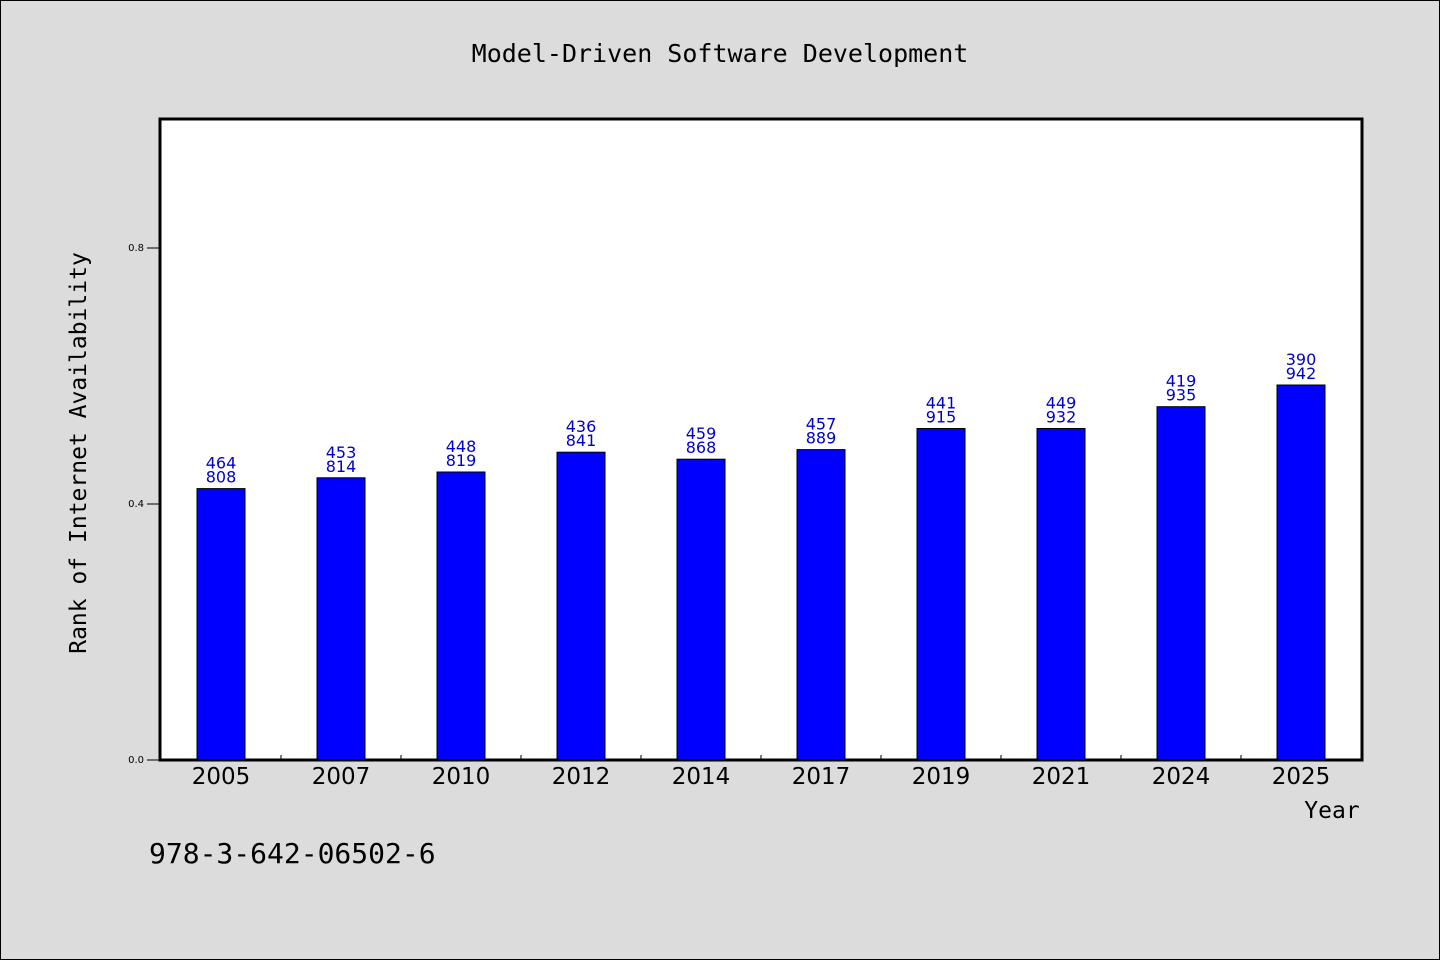  I want to click on bar-label-bottom-2012: 841, so click(581, 440).